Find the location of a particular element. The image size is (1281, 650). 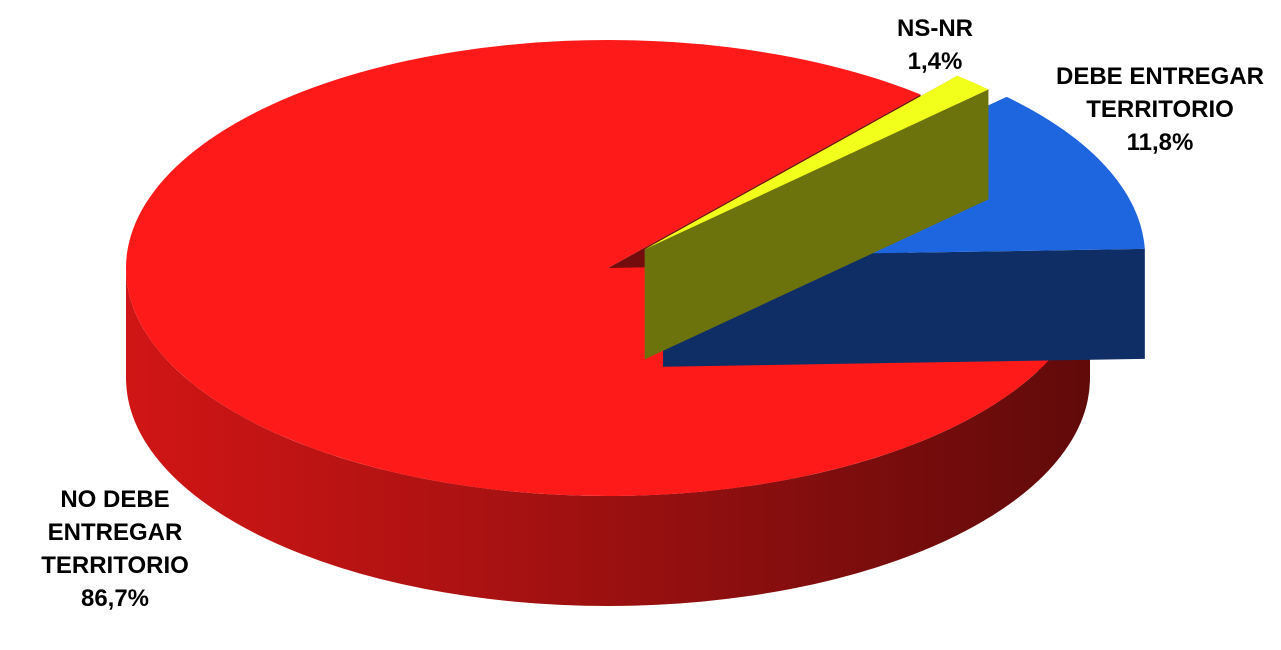

slice-label-no-debe: NO DEBE ENTREGAR TERRITORIO 86,7% is located at coordinates (115, 549).